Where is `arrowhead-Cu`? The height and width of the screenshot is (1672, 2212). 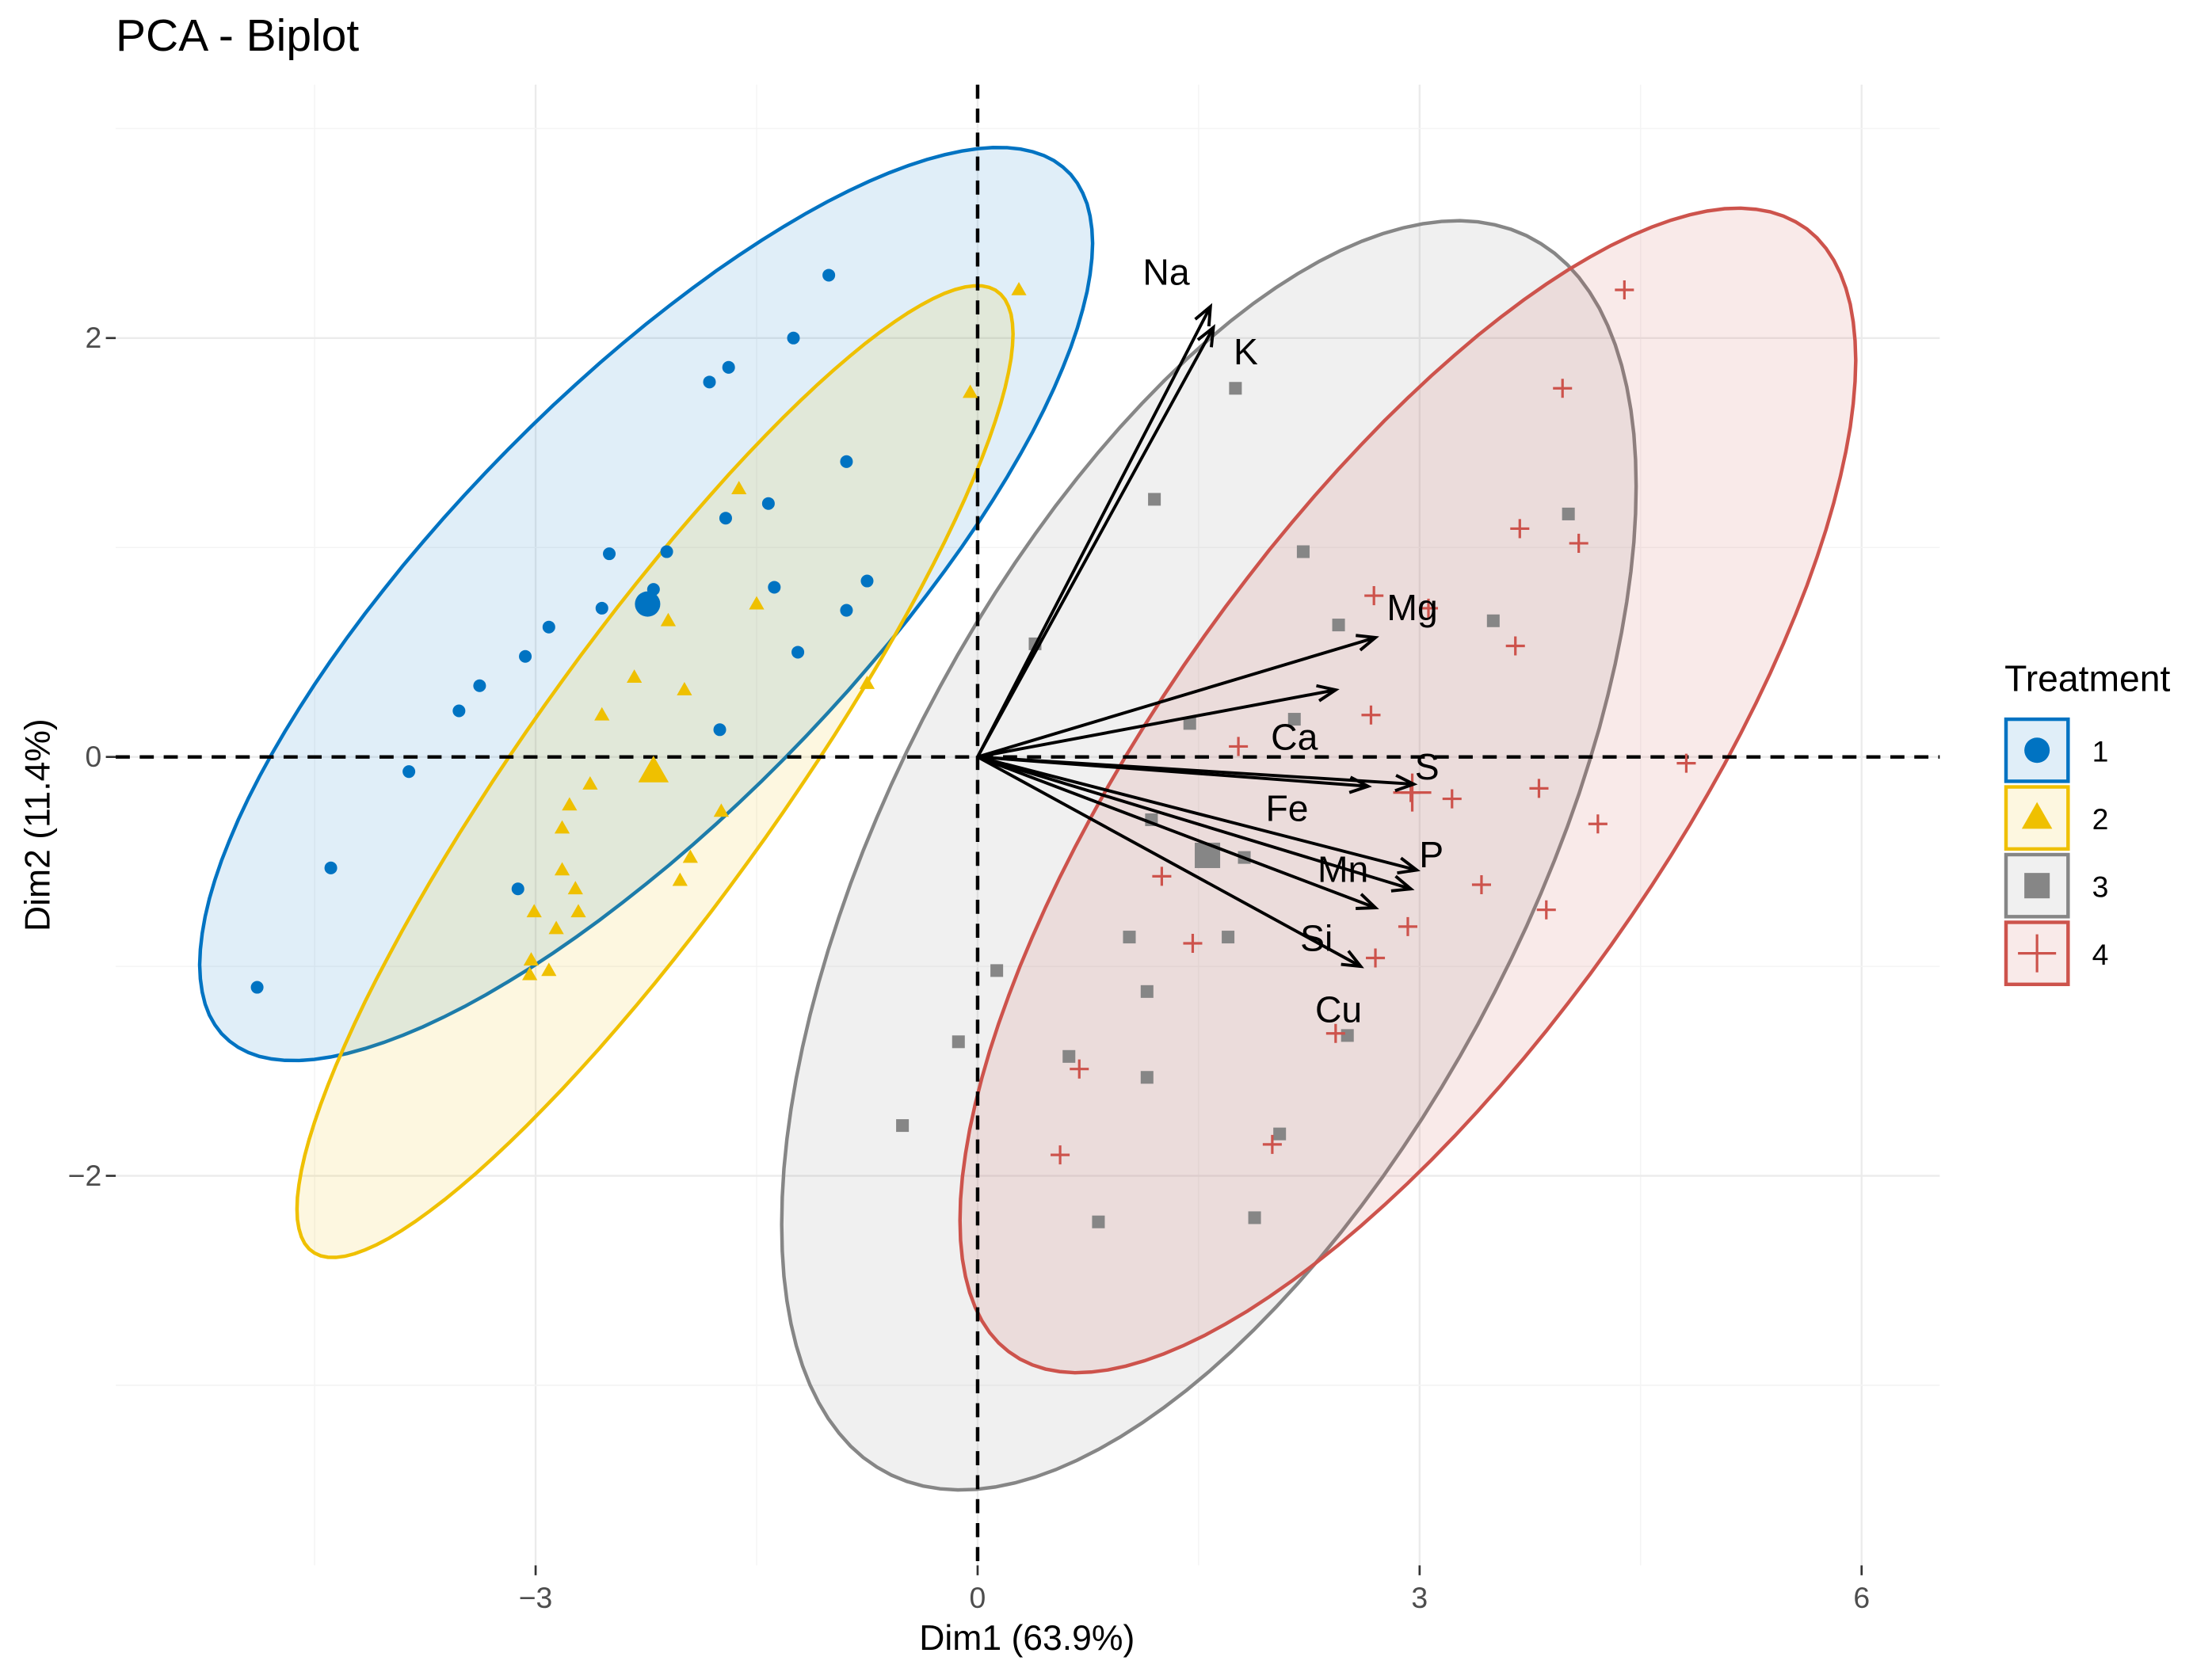 arrowhead-Cu is located at coordinates (1352, 959).